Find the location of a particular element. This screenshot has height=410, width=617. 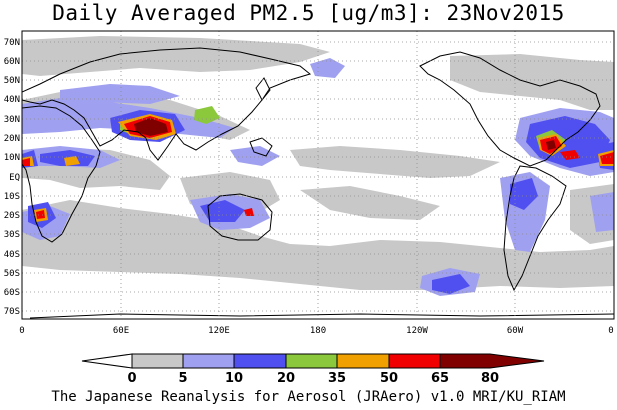

map-title: Daily Averaged PM2.5 [ug/m3]: 23Nov2015 is located at coordinates (308, 13).